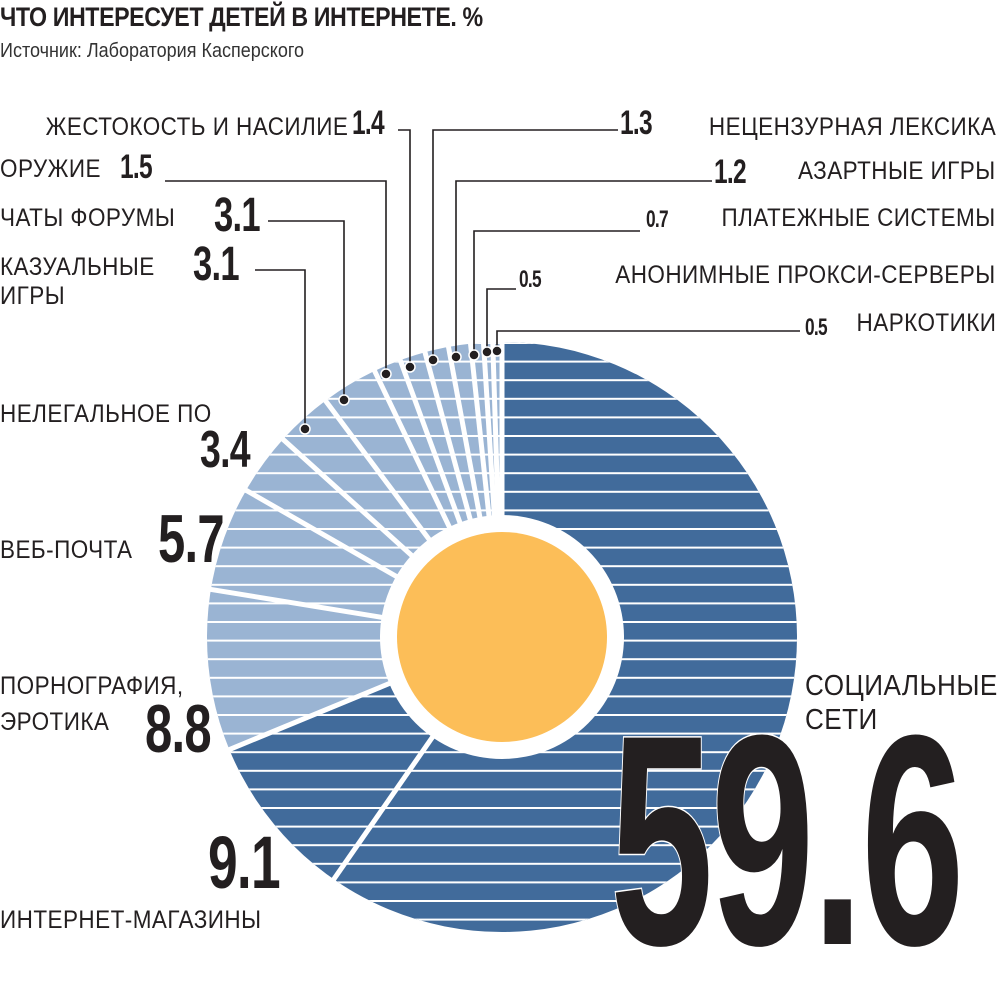 This screenshot has width=1000, height=1008. I want to click on label-payment-systems: ПЛАТЕЖНЫЕ СИСТЕМЫ, so click(858, 218).